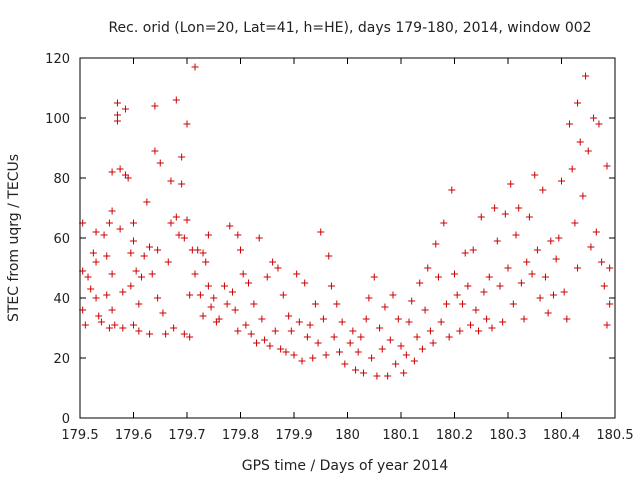 The height and width of the screenshot is (480, 640). Describe the element at coordinates (614, 435) in the screenshot. I see `x-tick-label: 180.5` at that location.